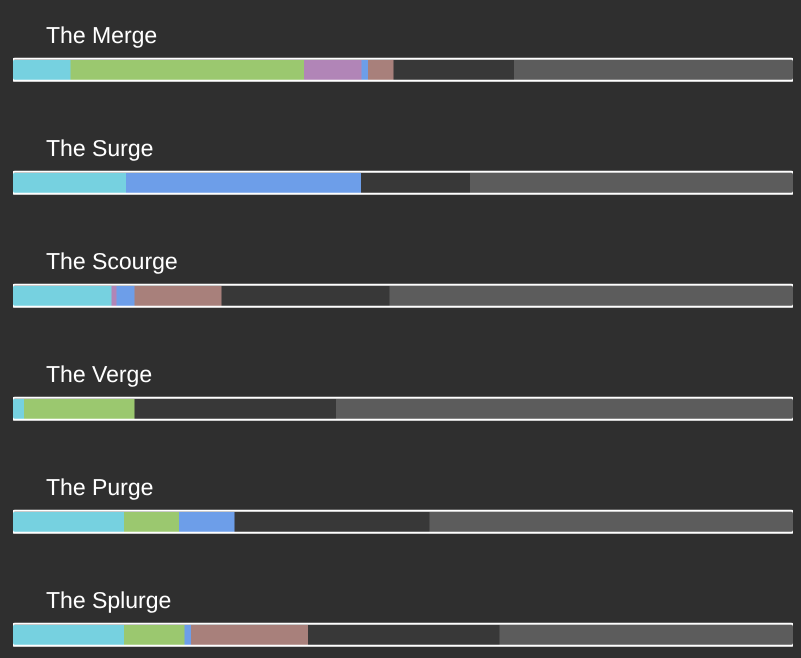 The image size is (801, 658). I want to click on y-tick-label: The Scourge, so click(112, 261).